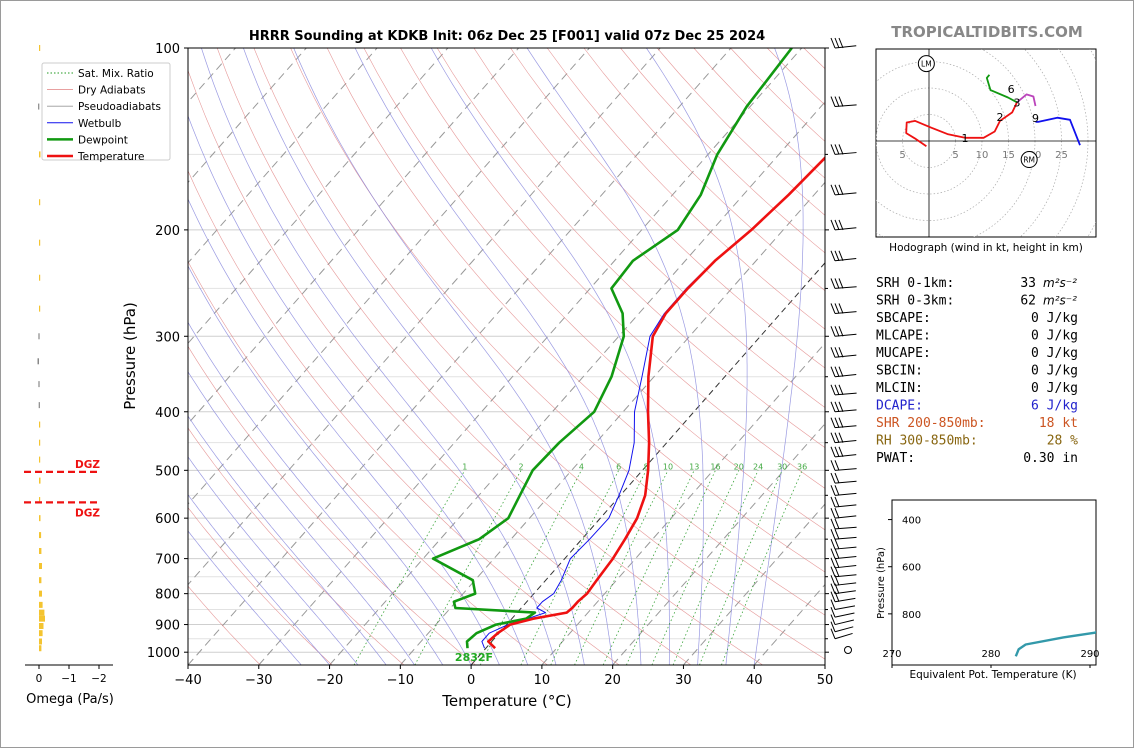 The image size is (1134, 748). Describe the element at coordinates (116, 74) in the screenshot. I see `legend-label: Sat. Mix. Ratio` at that location.